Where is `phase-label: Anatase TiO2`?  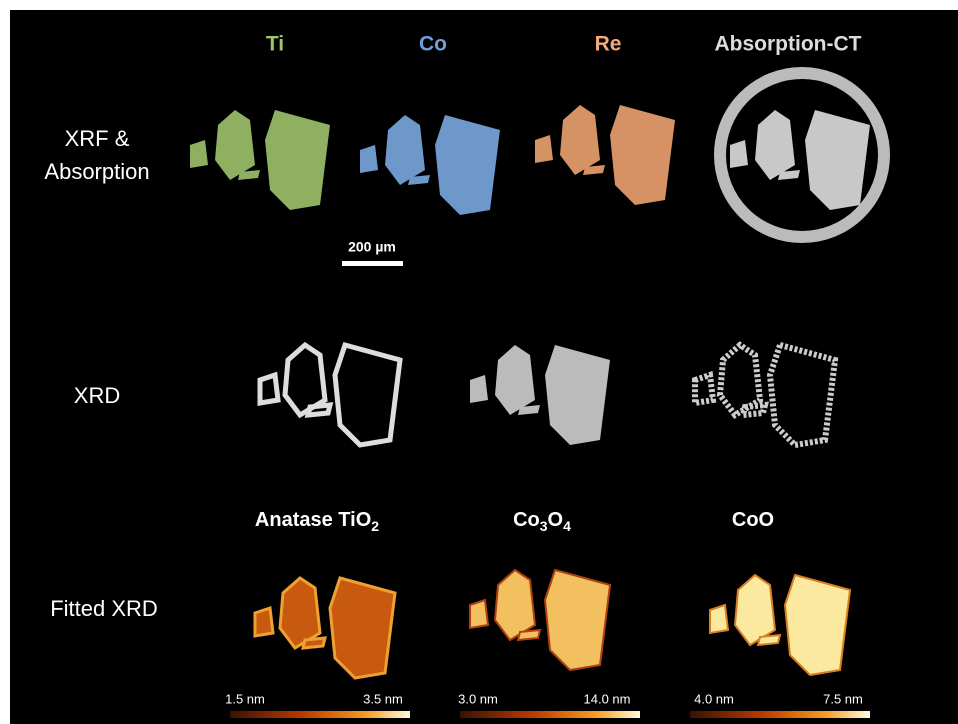 phase-label: Anatase TiO2 is located at coordinates (317, 521).